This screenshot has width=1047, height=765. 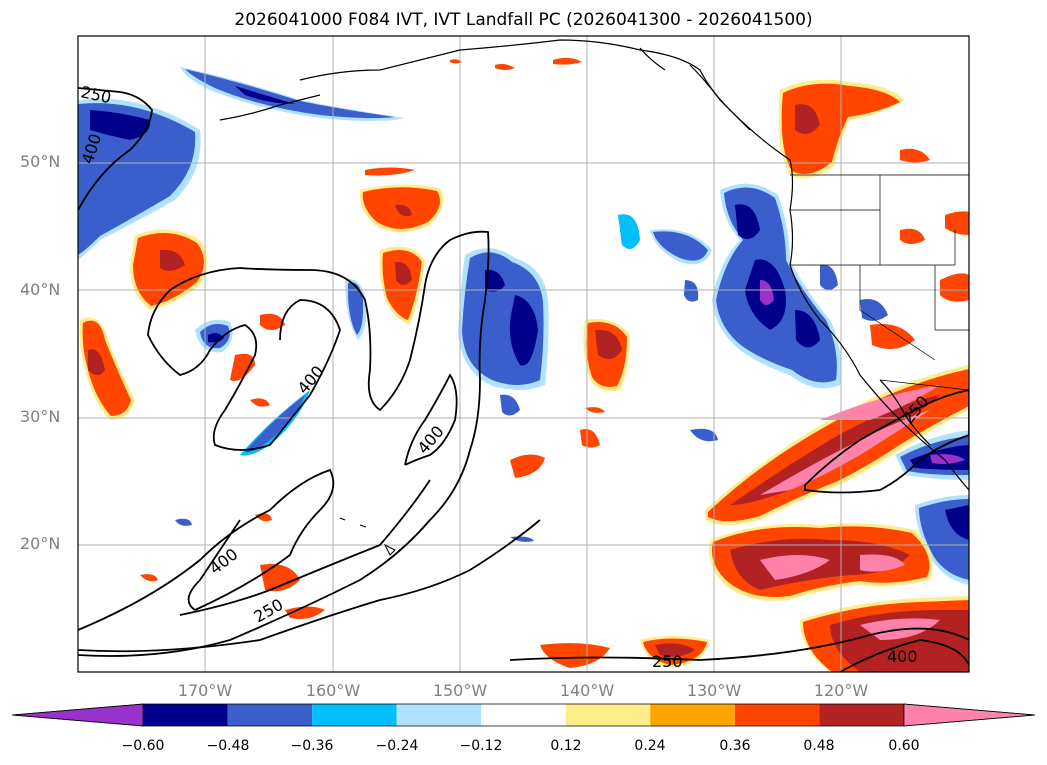 I want to click on state-borders, so click(x=879, y=282).